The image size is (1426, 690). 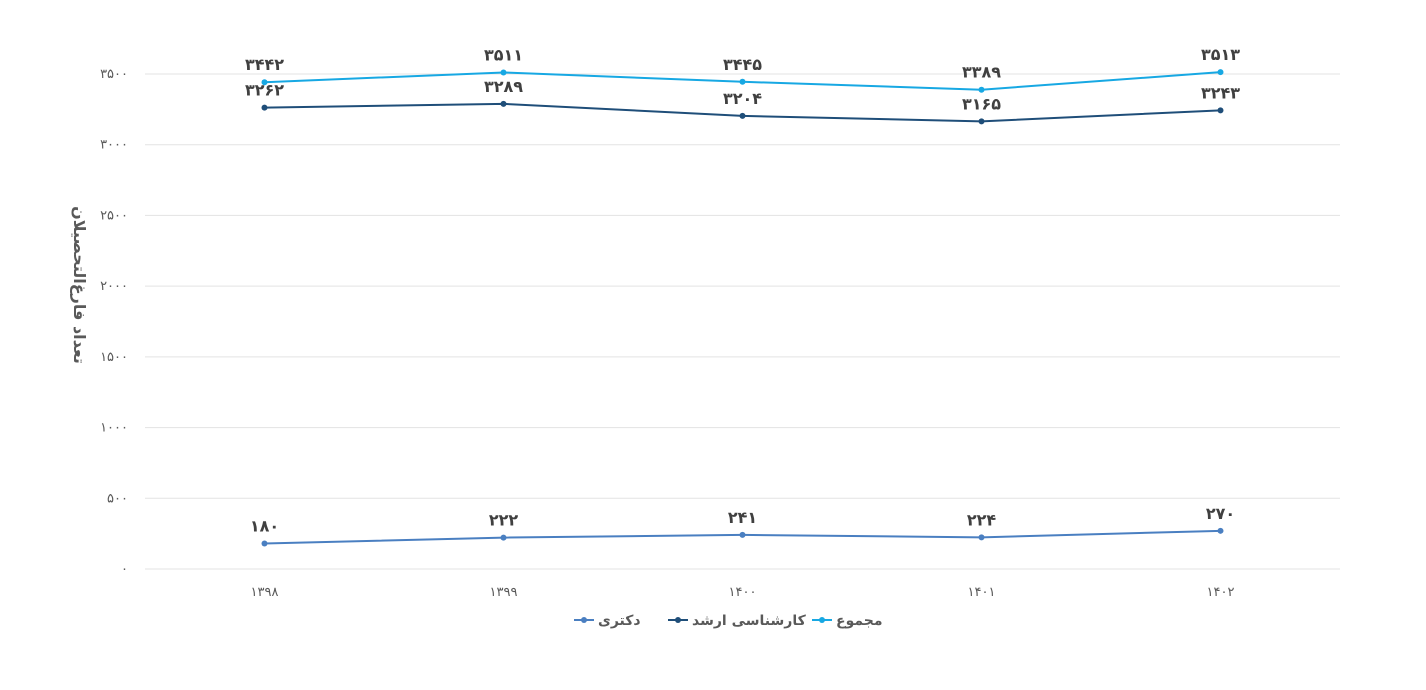 What do you see at coordinates (981, 103) in the screenshot?
I see `data-label: ۳۱۶۵` at bounding box center [981, 103].